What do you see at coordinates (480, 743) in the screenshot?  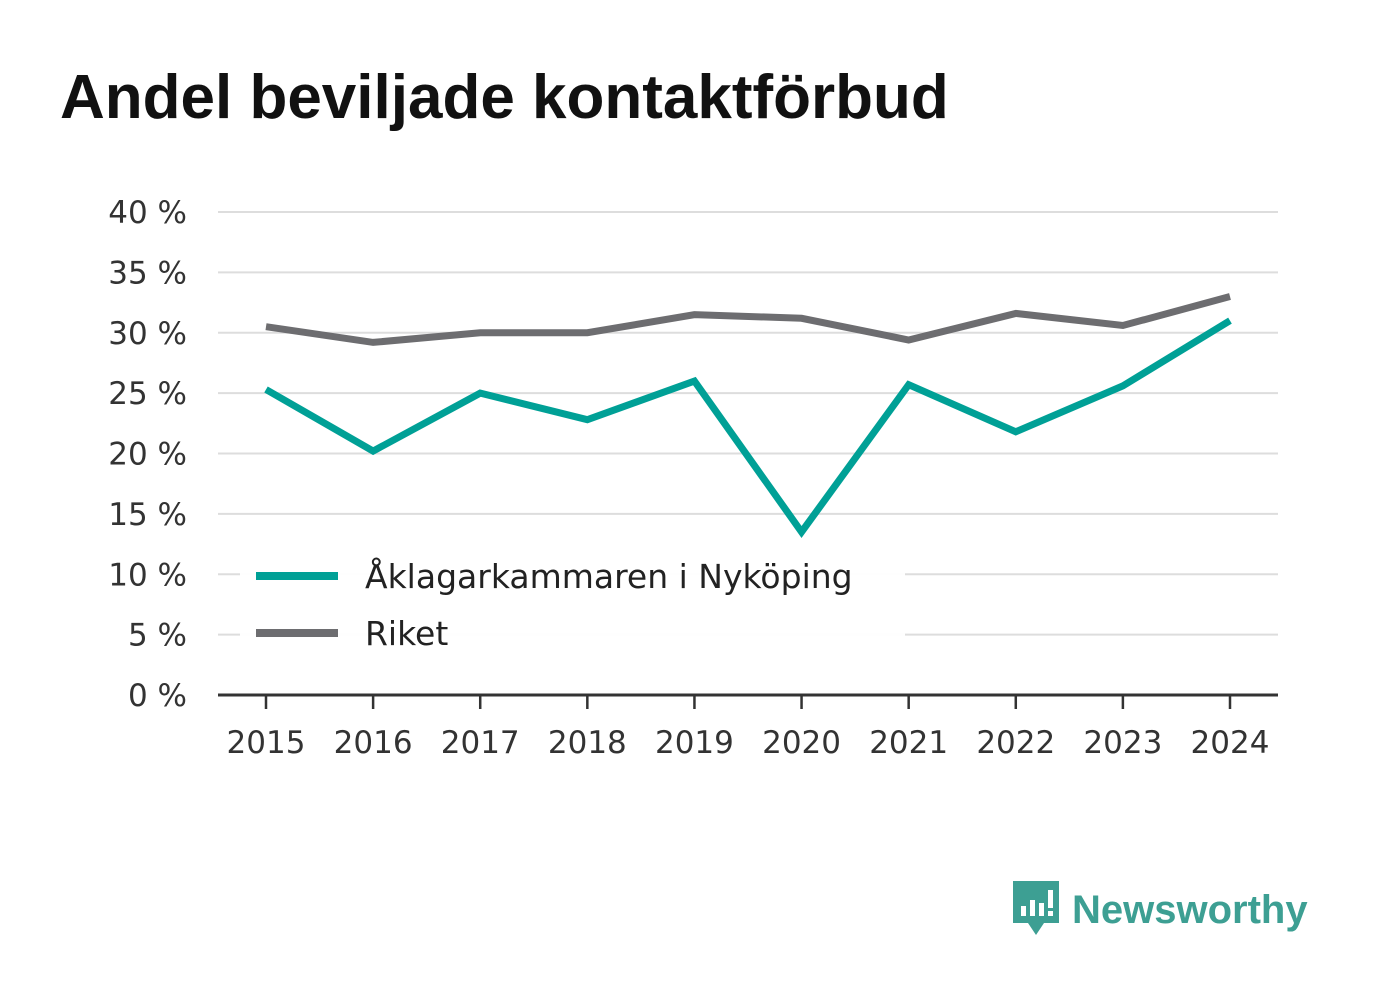 I see `x-tick-label: 2017` at bounding box center [480, 743].